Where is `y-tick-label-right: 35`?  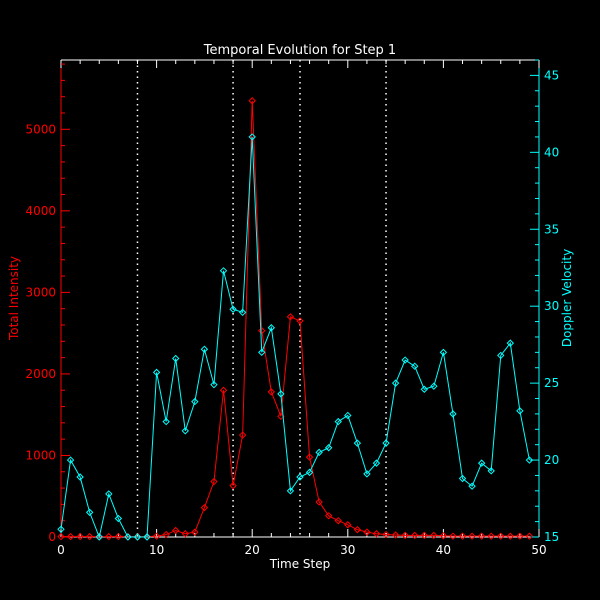 y-tick-label-right: 35 is located at coordinates (551, 229).